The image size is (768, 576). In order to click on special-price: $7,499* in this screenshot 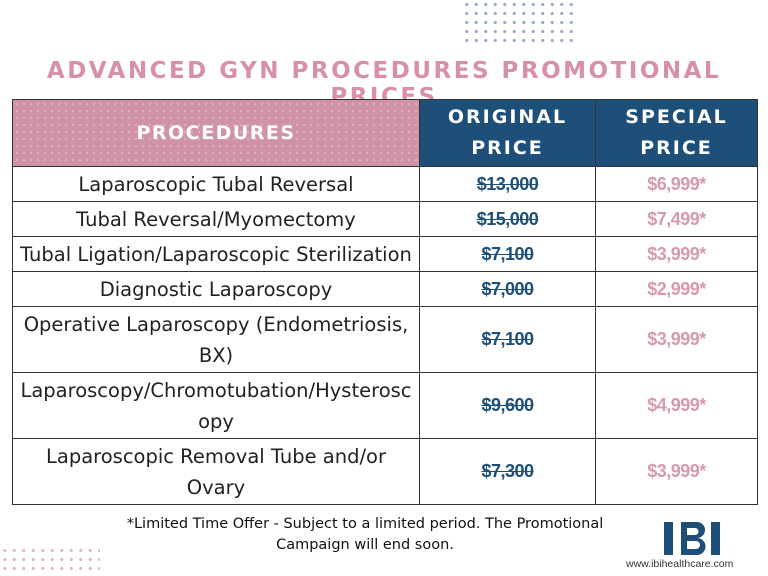, I will do `click(676, 219)`.